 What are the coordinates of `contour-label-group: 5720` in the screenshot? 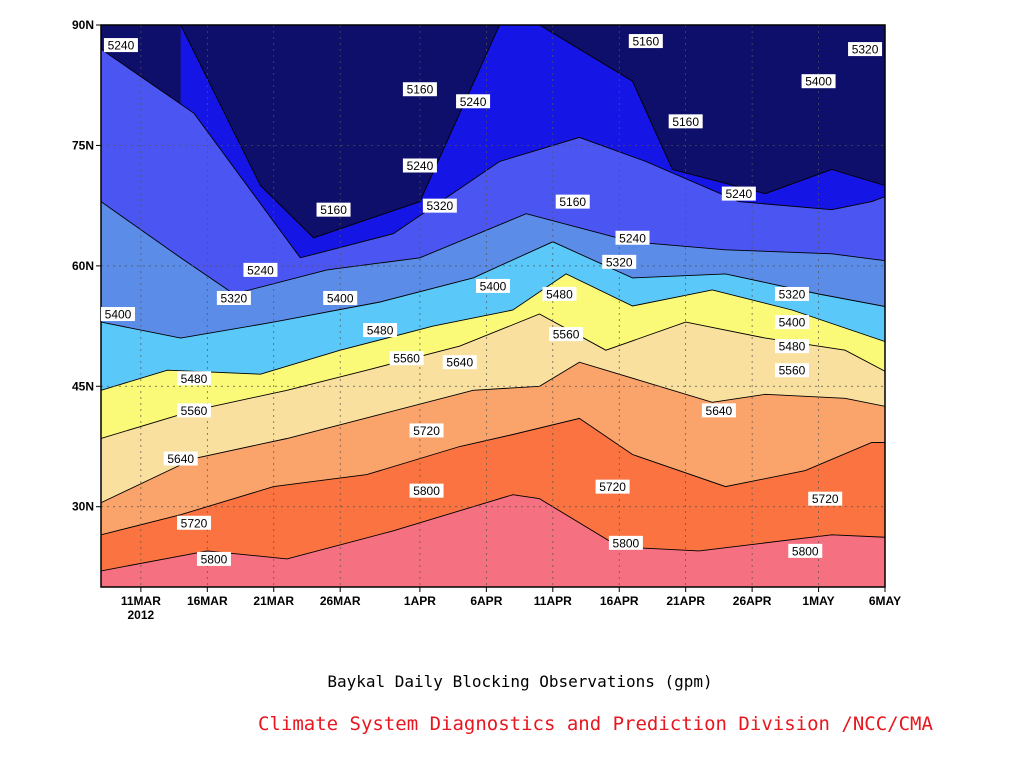 It's located at (194, 522).